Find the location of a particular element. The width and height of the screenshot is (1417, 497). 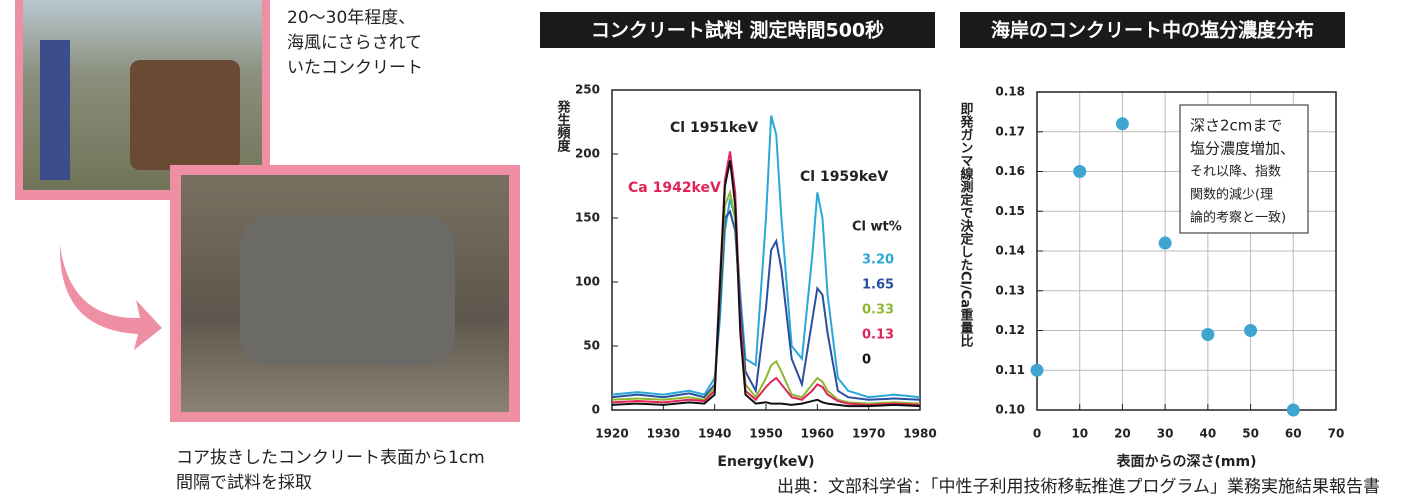

y-tick-label: 150 is located at coordinates (587, 218).